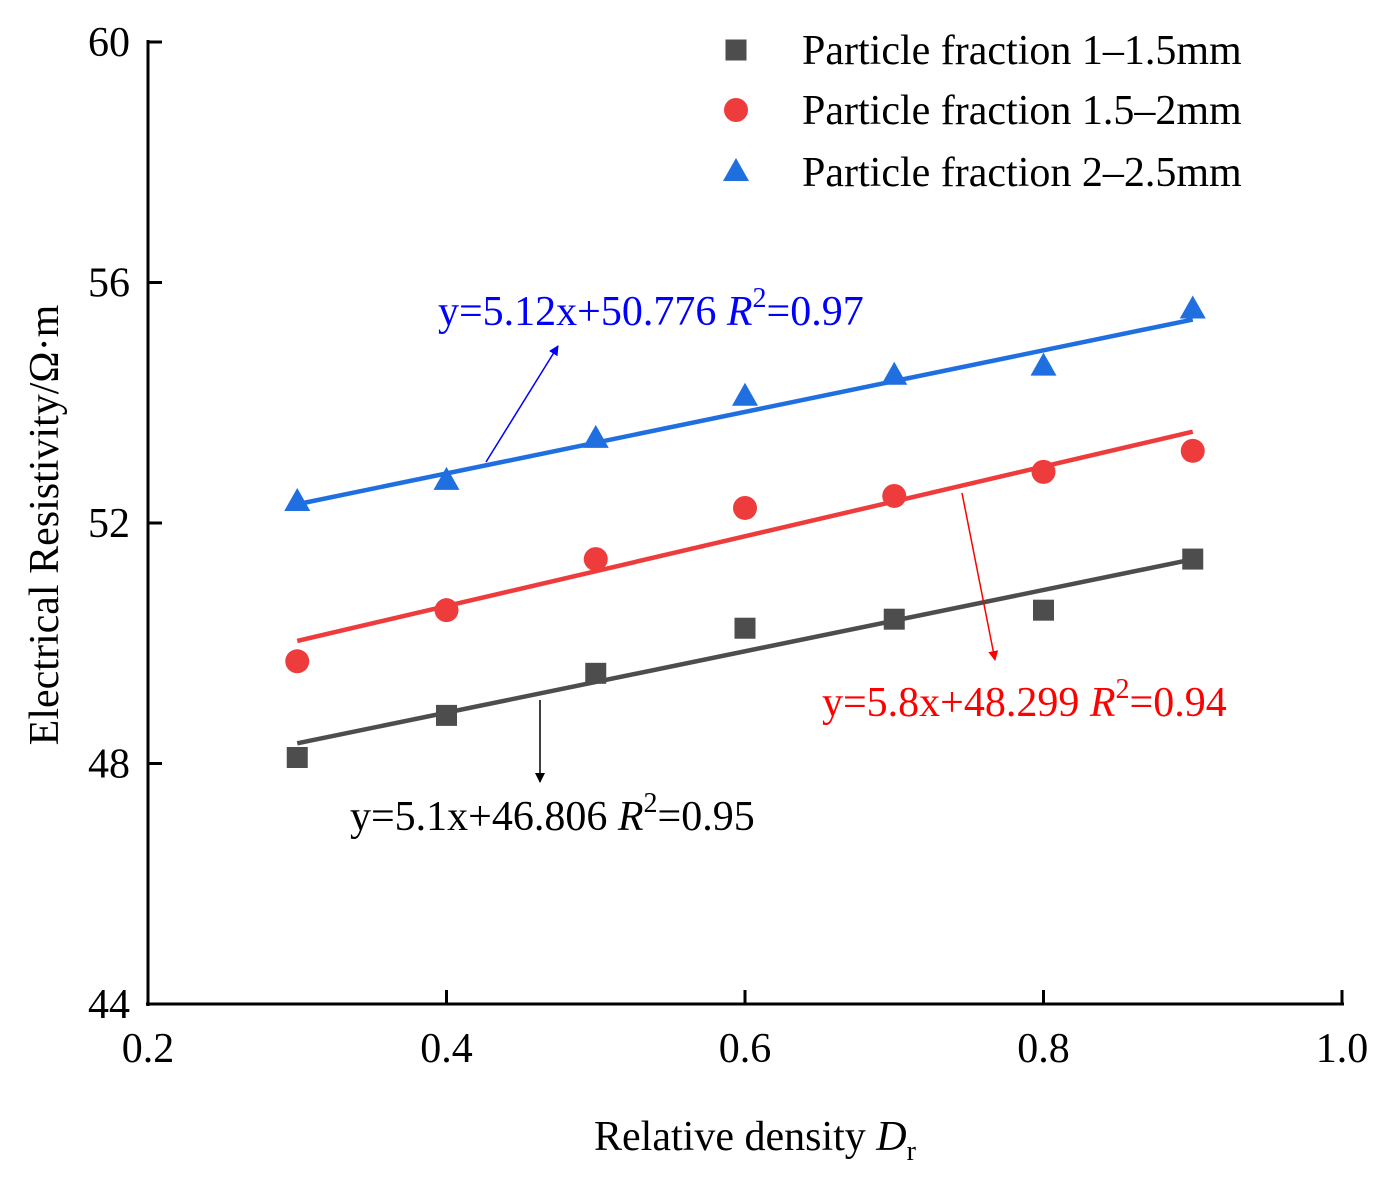 The width and height of the screenshot is (1395, 1185). Describe the element at coordinates (109, 524) in the screenshot. I see `y-tick-label: 52` at that location.